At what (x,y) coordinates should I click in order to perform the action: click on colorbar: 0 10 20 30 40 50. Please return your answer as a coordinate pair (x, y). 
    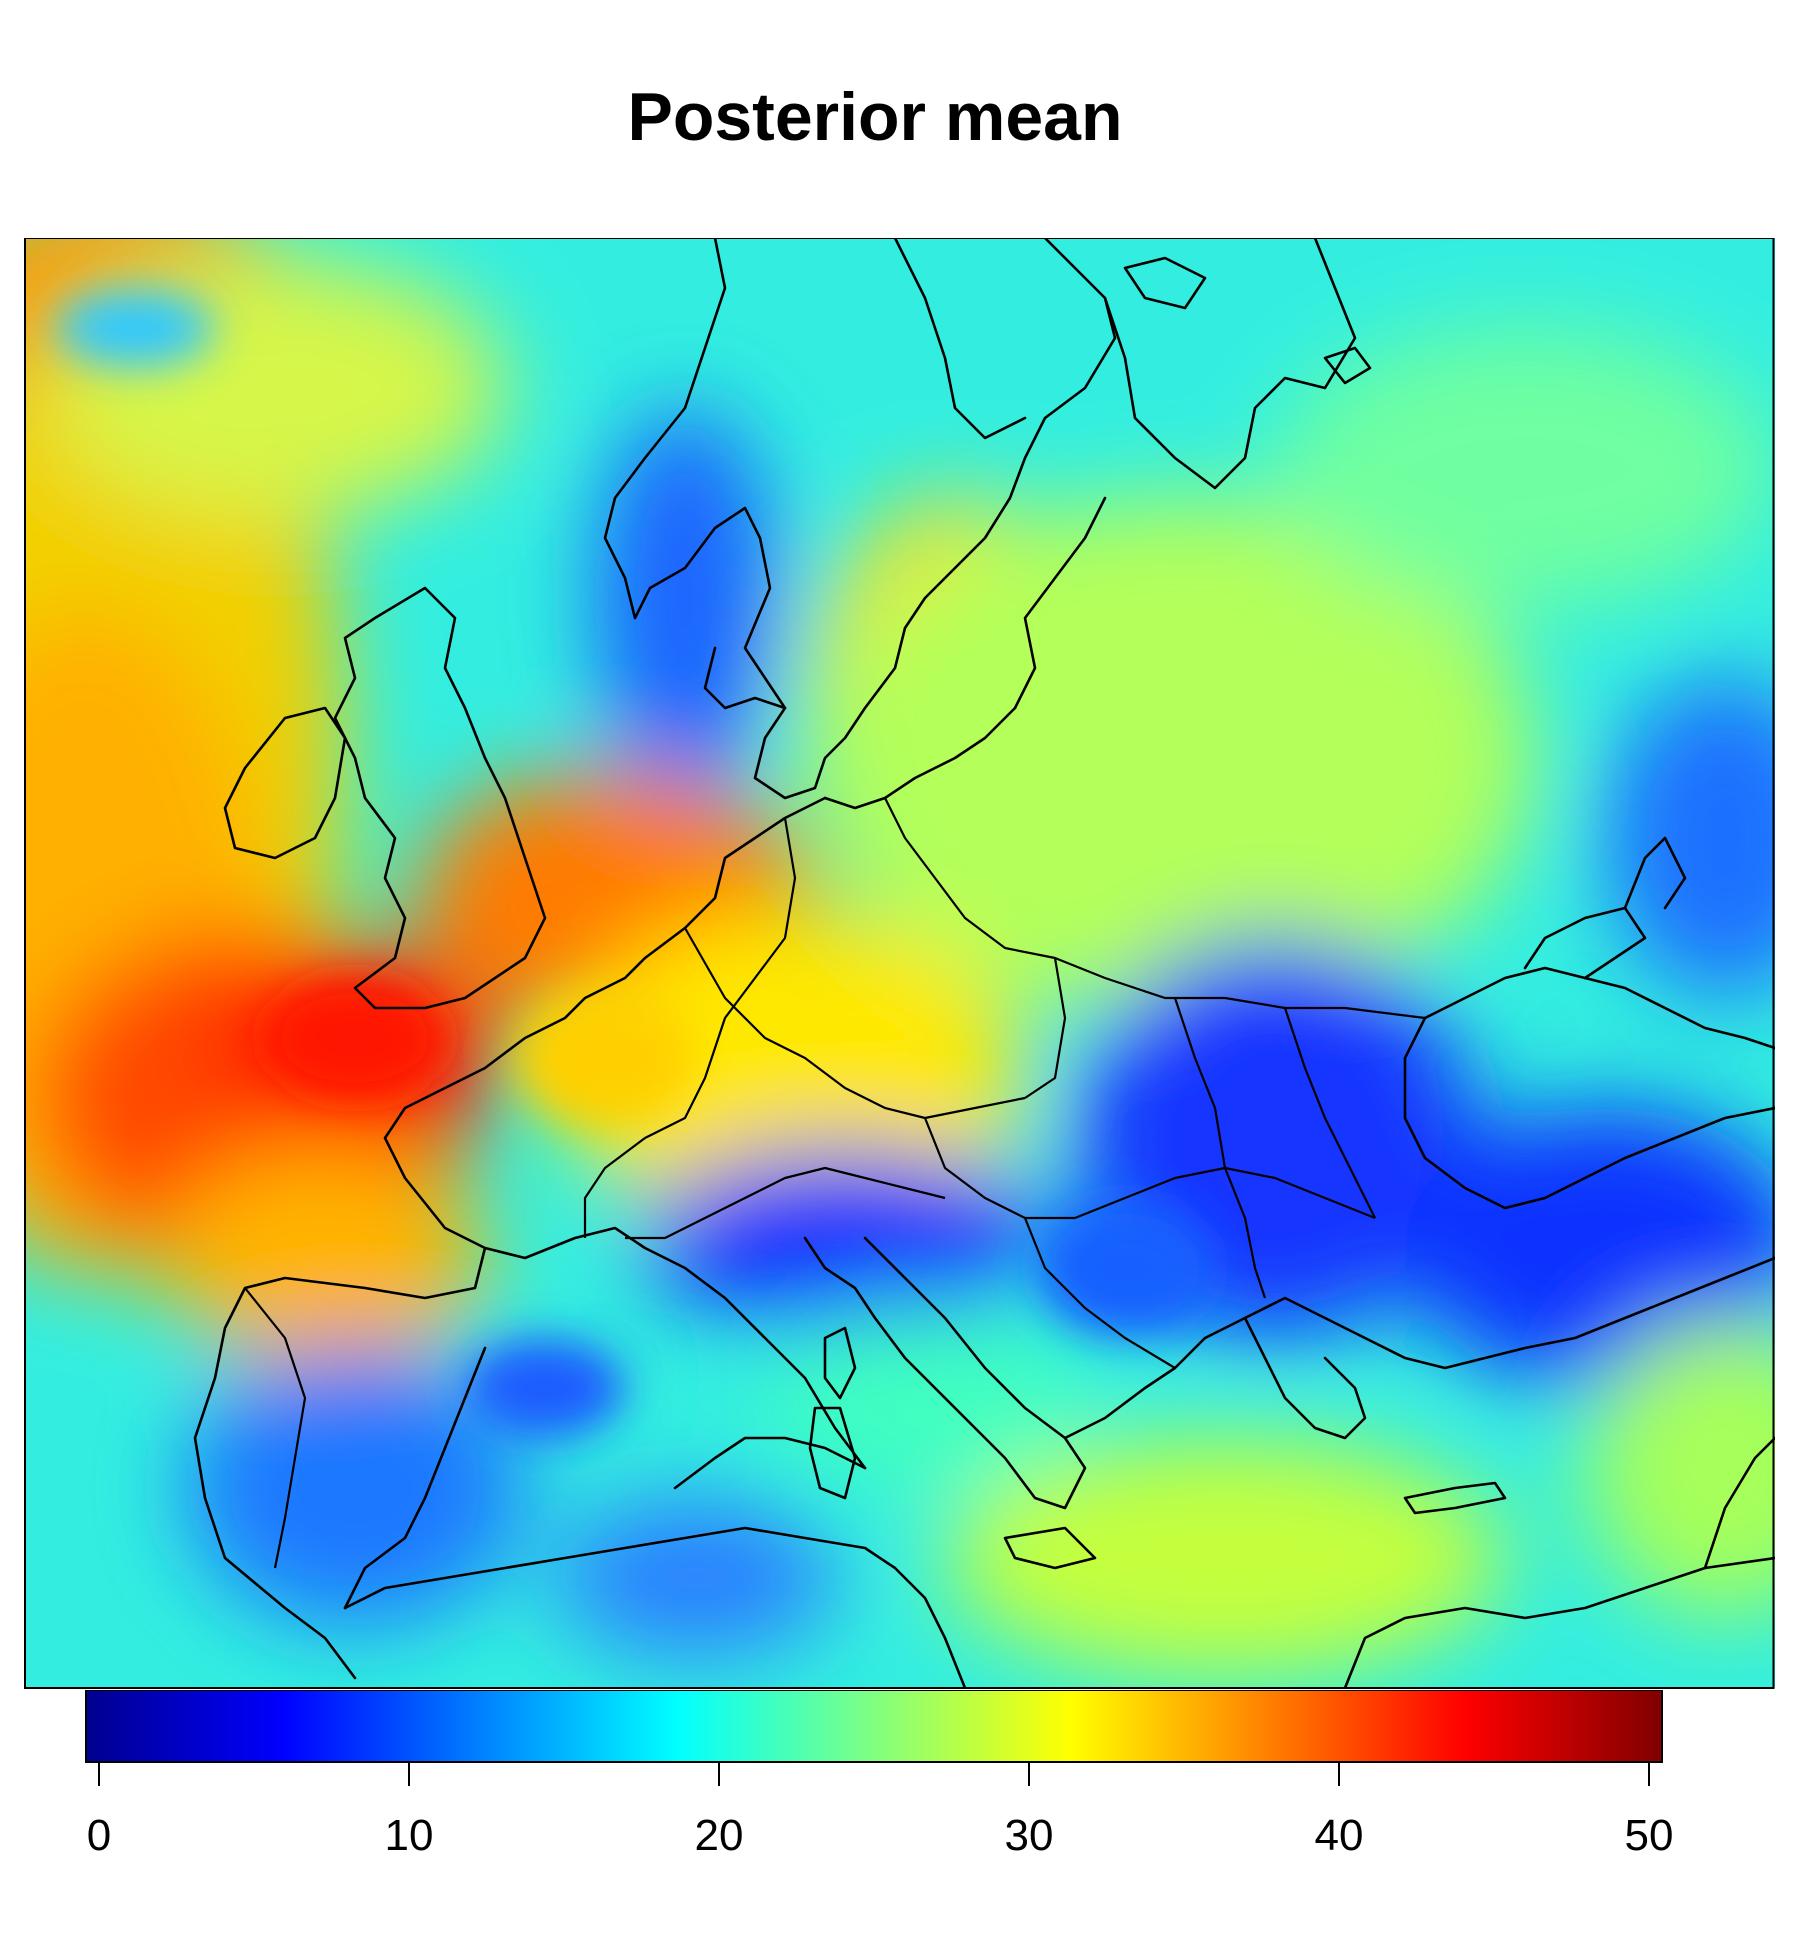
    Looking at the image, I should click on (879, 1775).